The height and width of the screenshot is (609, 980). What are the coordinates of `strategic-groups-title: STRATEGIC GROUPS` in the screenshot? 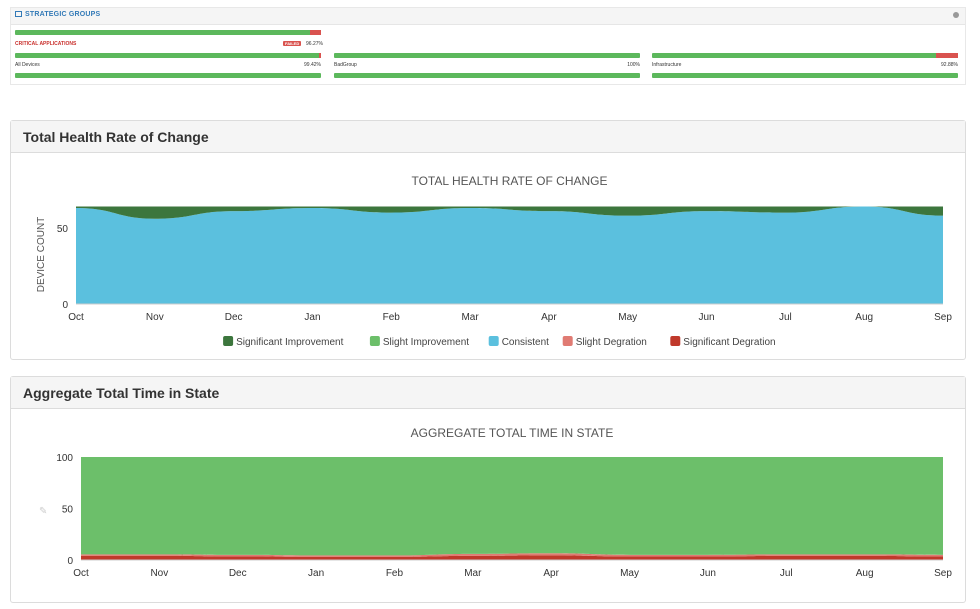 It's located at (57, 14).